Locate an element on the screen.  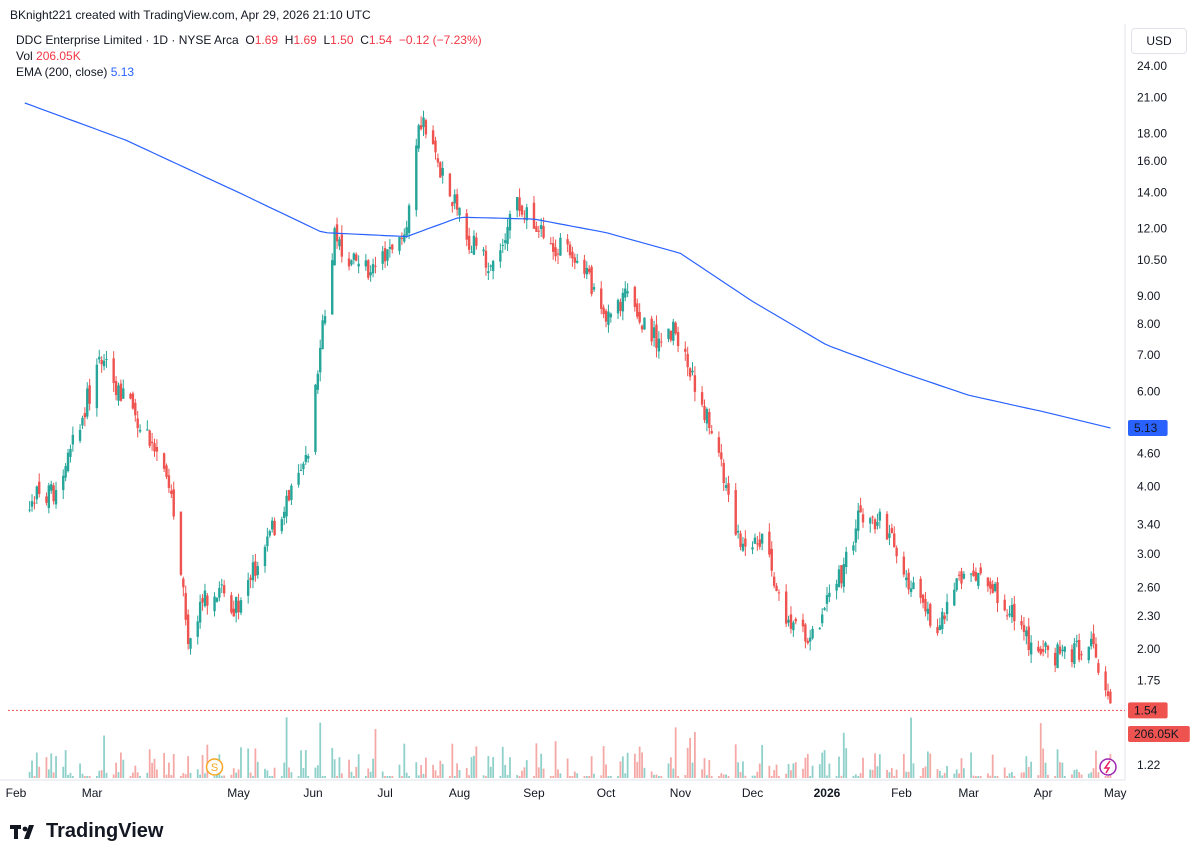
legend-ema-label: EMA (200, close) is located at coordinates (62, 72).